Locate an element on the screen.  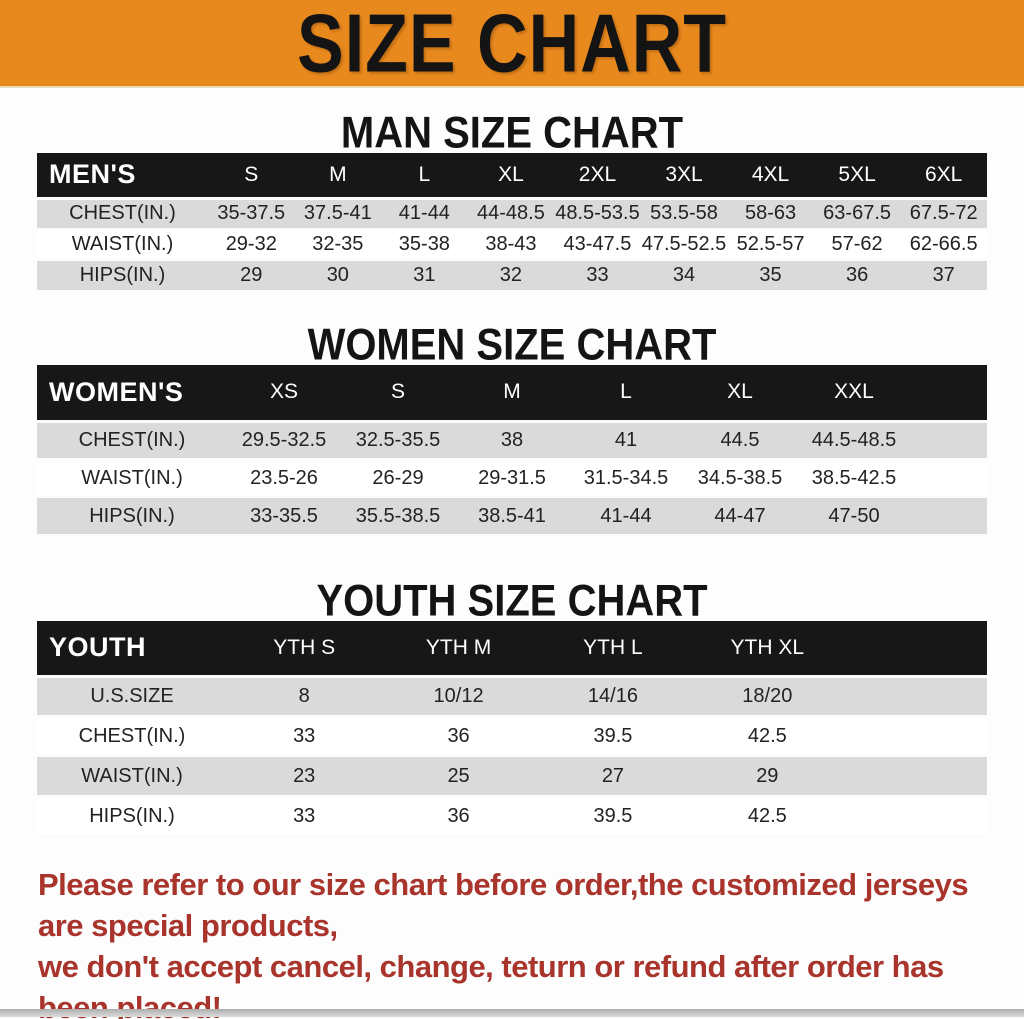
size-value-cell: 14/16 is located at coordinates (613, 696).